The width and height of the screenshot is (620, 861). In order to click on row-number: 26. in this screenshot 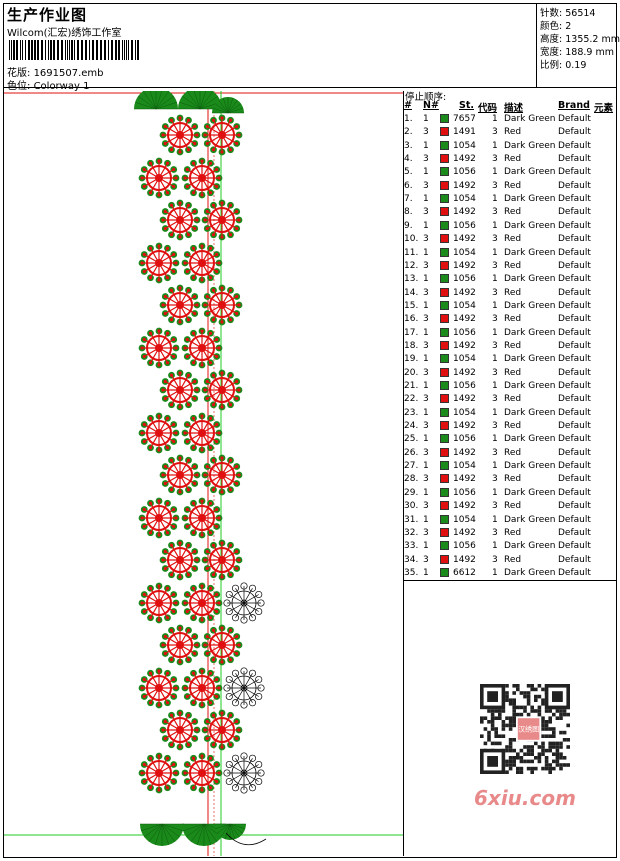, I will do `click(411, 452)`.